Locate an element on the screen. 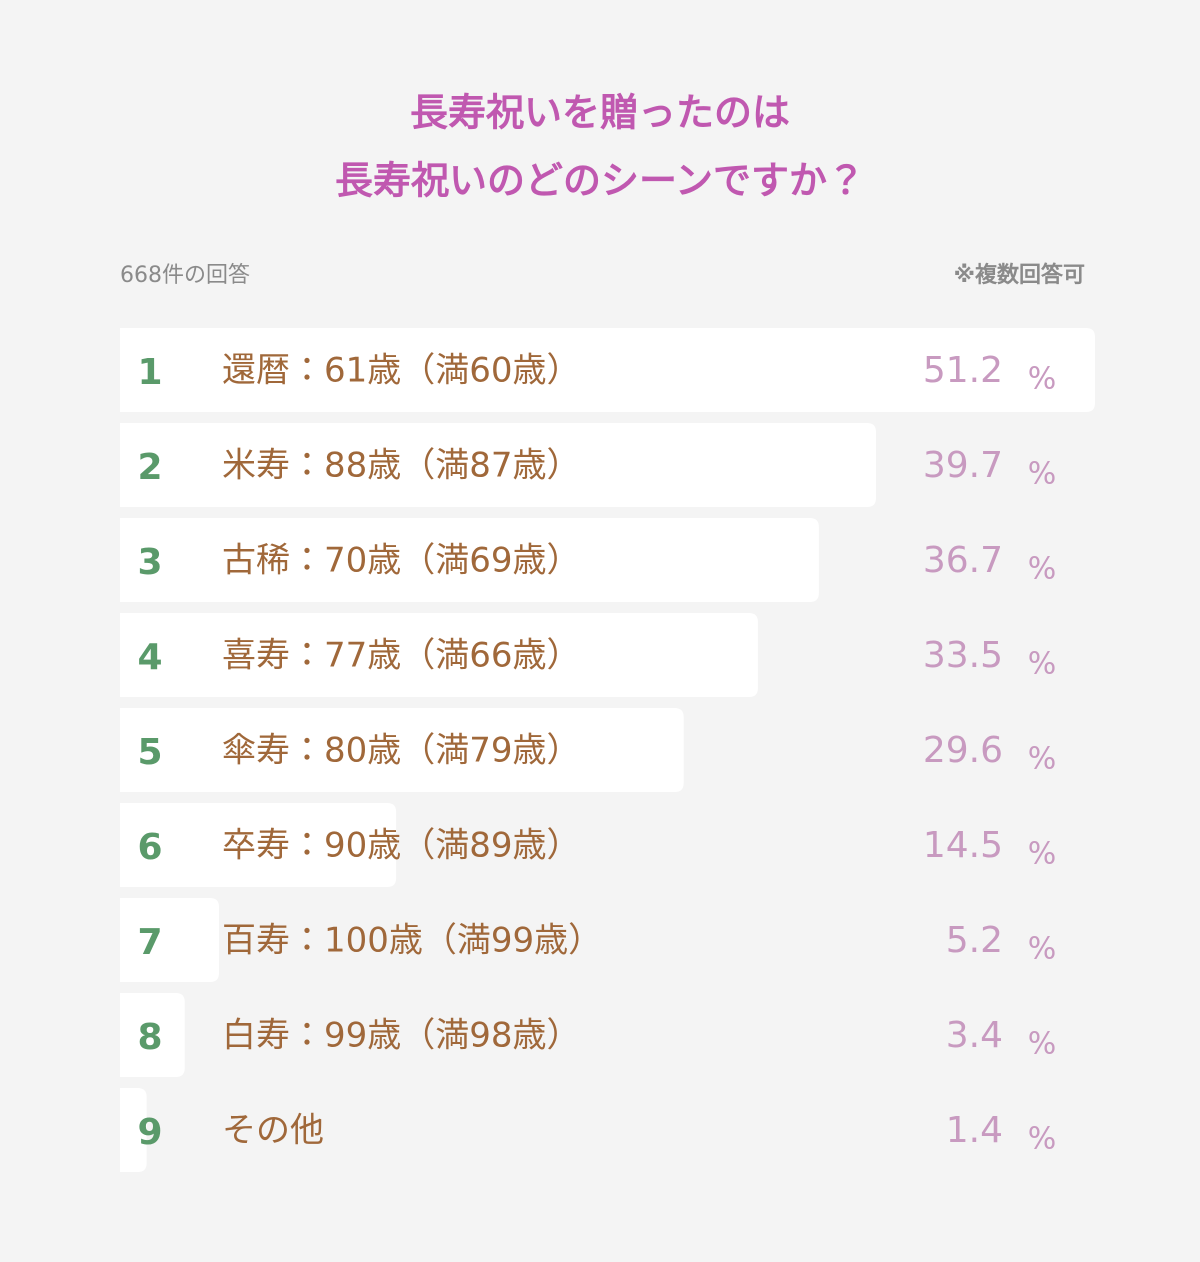  chart-title: 長寿祝いを贈ったのは is located at coordinates (600, 113).